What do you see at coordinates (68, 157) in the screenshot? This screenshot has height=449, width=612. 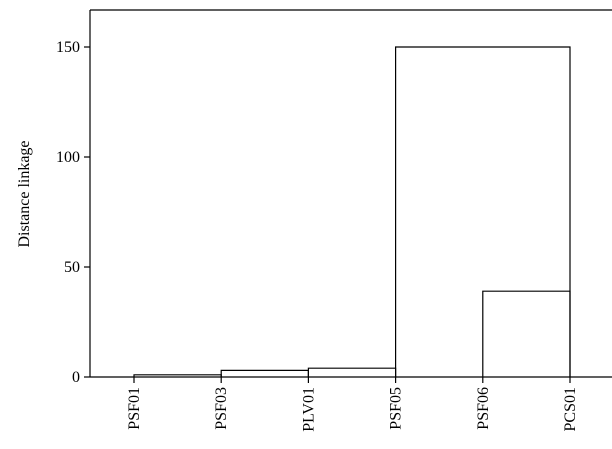 I see `y-tick-label: 100` at bounding box center [68, 157].